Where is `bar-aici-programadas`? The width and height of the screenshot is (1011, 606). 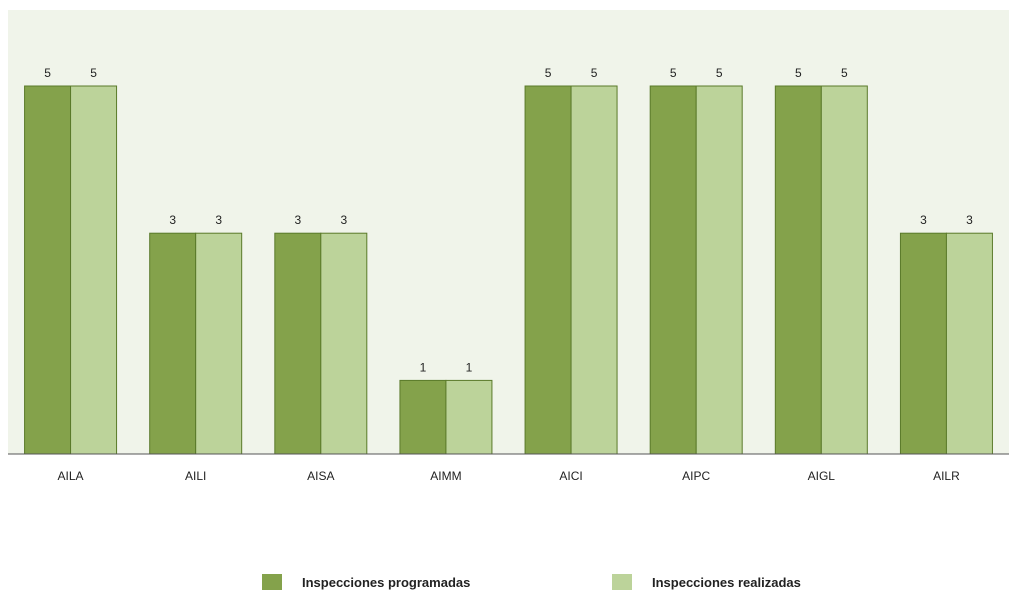 bar-aici-programadas is located at coordinates (548, 270).